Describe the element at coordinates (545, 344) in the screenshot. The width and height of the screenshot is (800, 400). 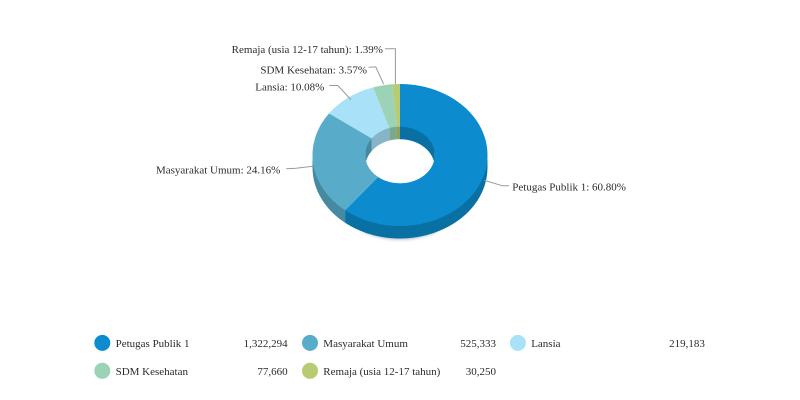
I see `svg-text: Lansia` at that location.